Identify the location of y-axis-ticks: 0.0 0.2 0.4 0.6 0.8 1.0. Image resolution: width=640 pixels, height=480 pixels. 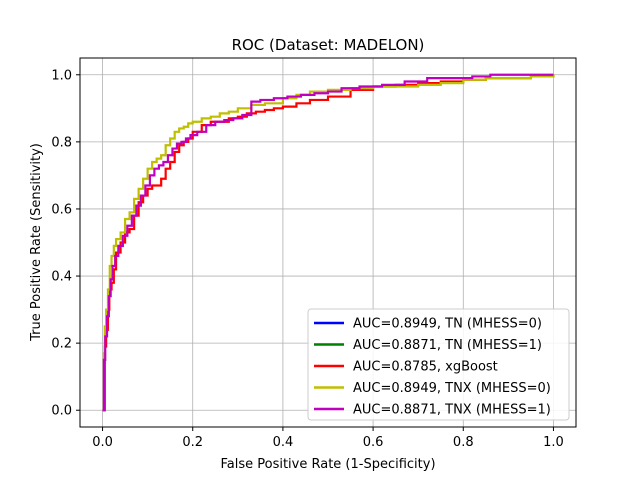
(65, 243).